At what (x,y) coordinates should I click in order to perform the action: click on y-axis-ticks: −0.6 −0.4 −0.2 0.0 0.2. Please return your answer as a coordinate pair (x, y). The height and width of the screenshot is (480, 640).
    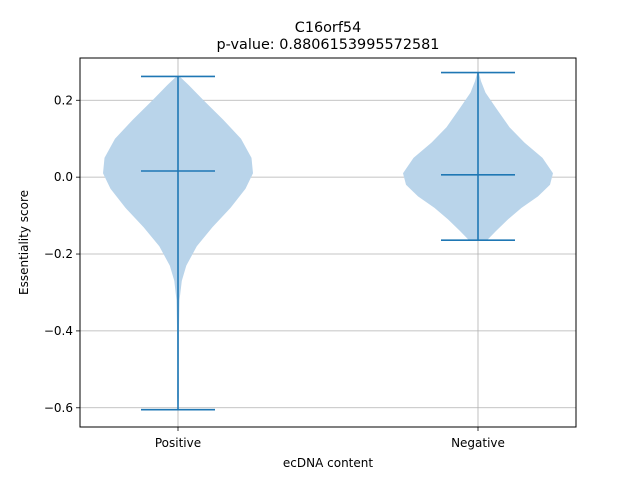
    Looking at the image, I should click on (62, 254).